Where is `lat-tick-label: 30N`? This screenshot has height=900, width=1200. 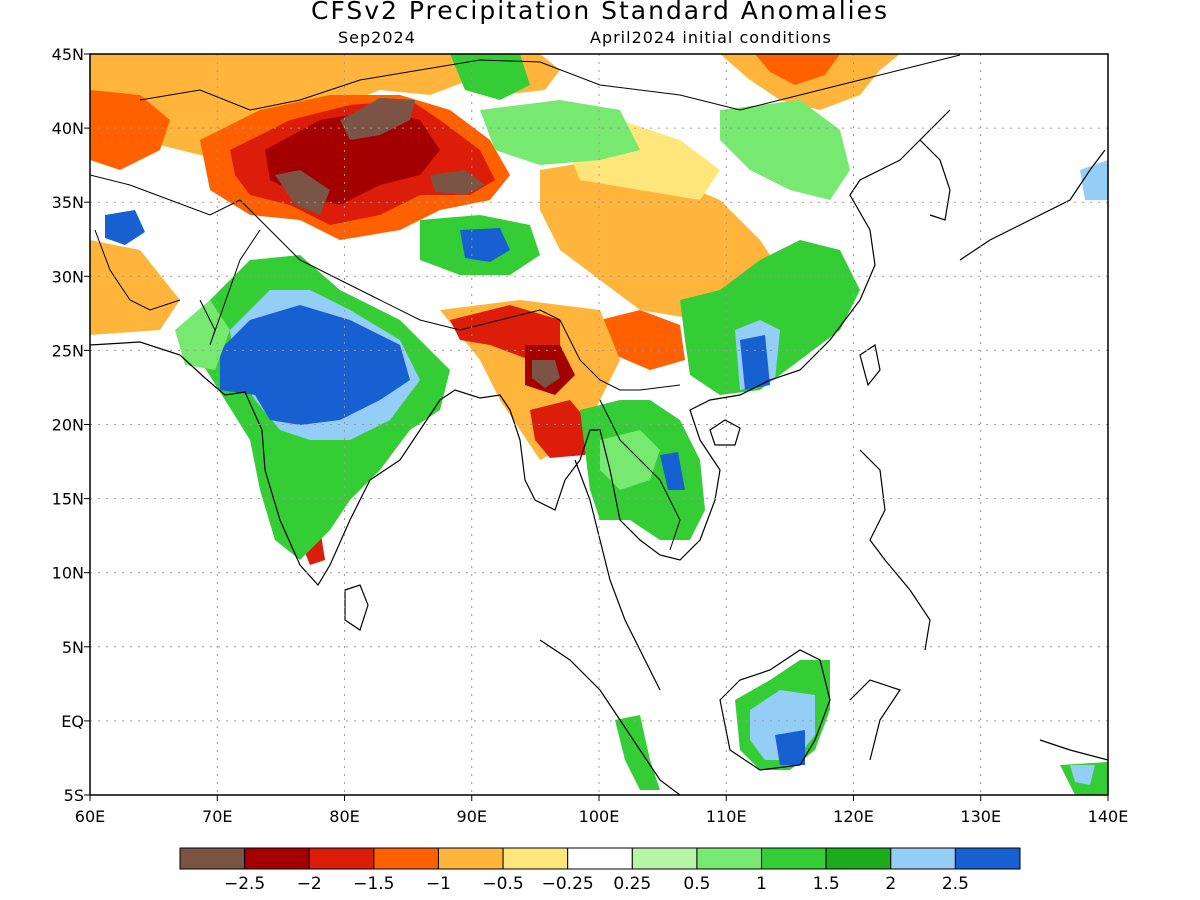 lat-tick-label: 30N is located at coordinates (68, 276).